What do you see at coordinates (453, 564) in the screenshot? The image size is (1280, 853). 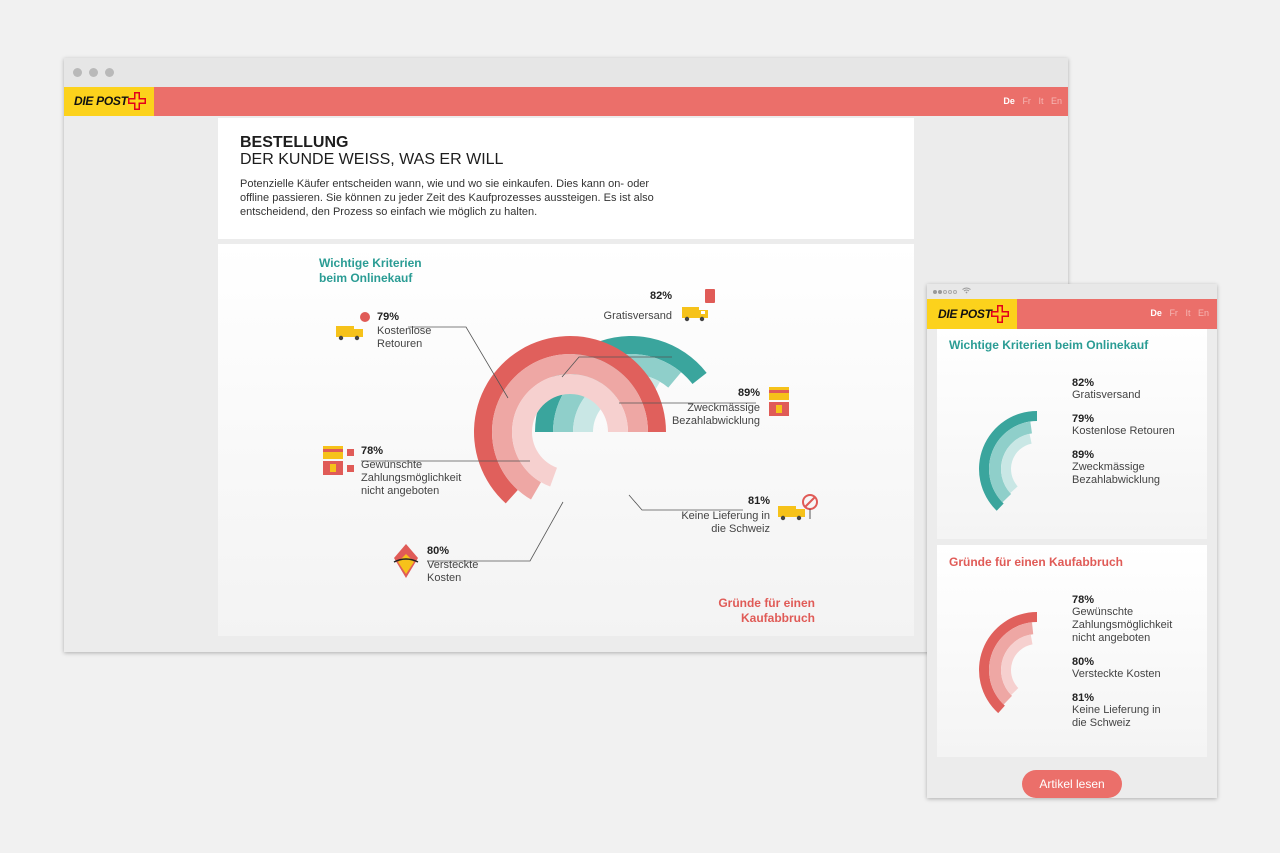 I see `abort-item-versteckte-kosten: 80% Versteckte Kosten` at bounding box center [453, 564].